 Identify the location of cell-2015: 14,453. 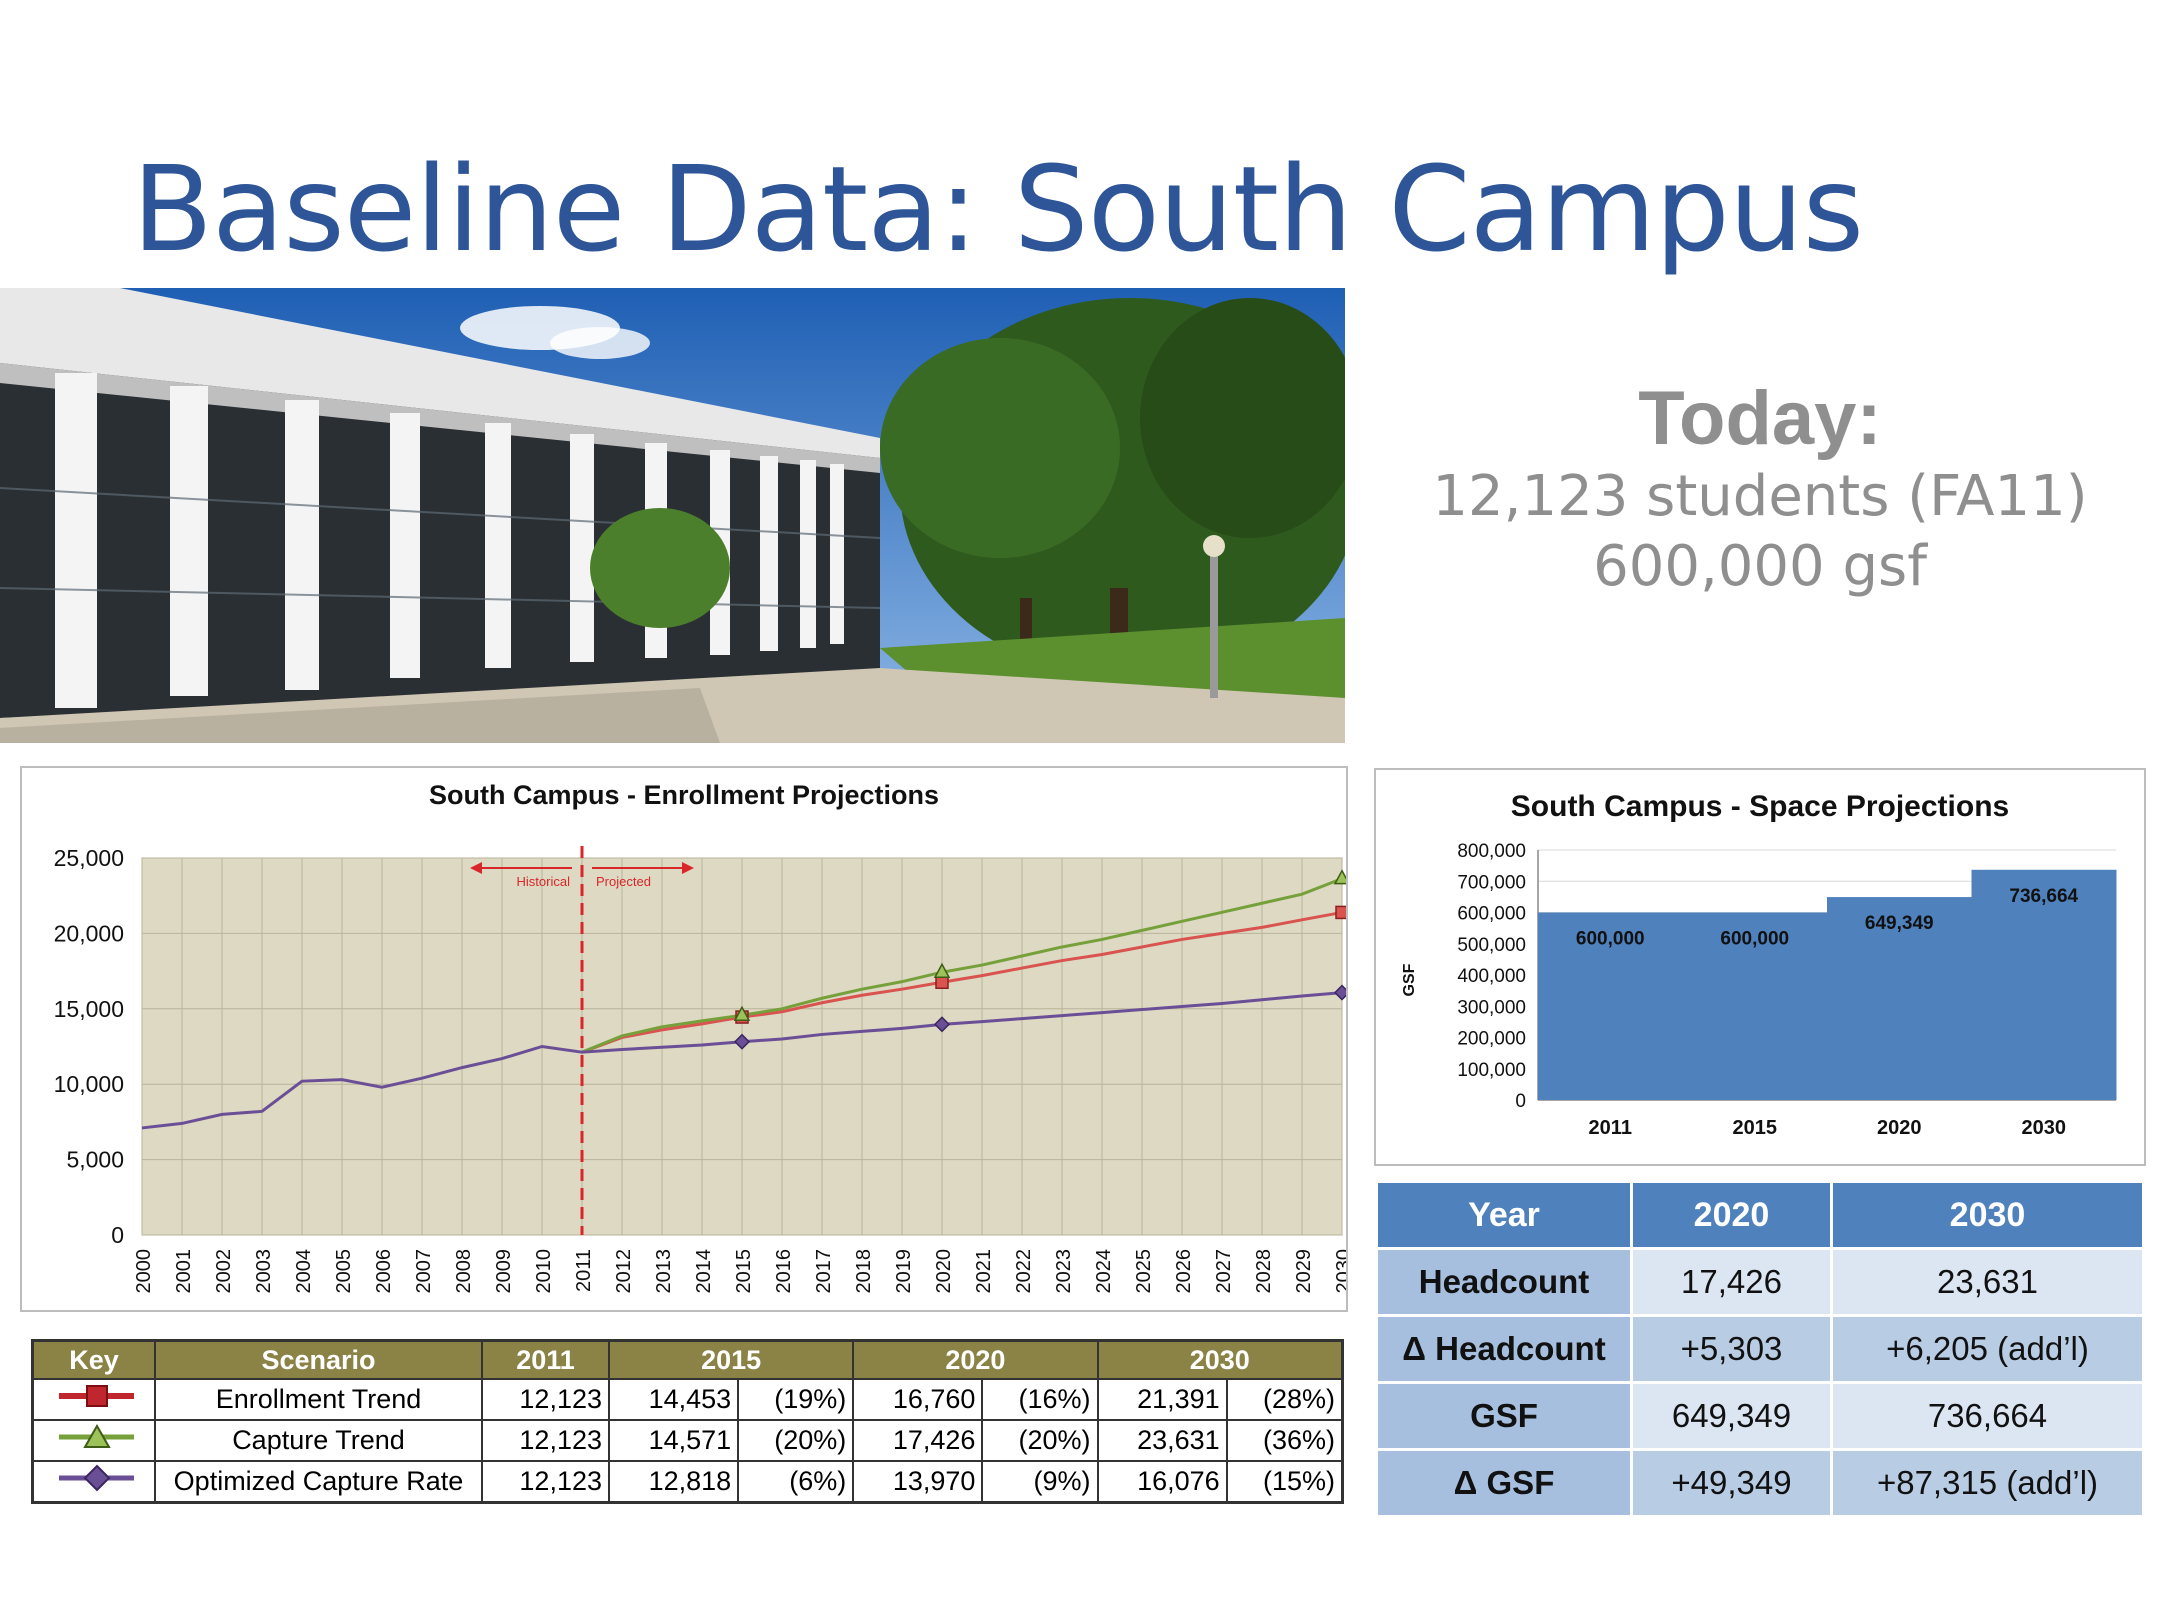
(673, 1399).